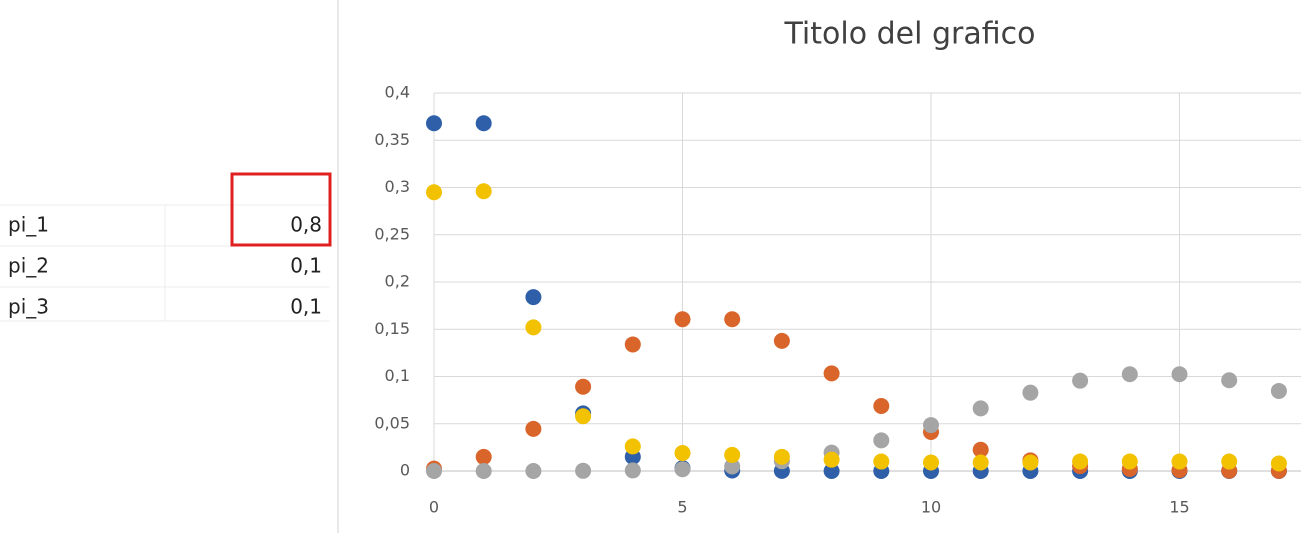  Describe the element at coordinates (392, 422) in the screenshot. I see `y-tick-label: 0,05` at that location.